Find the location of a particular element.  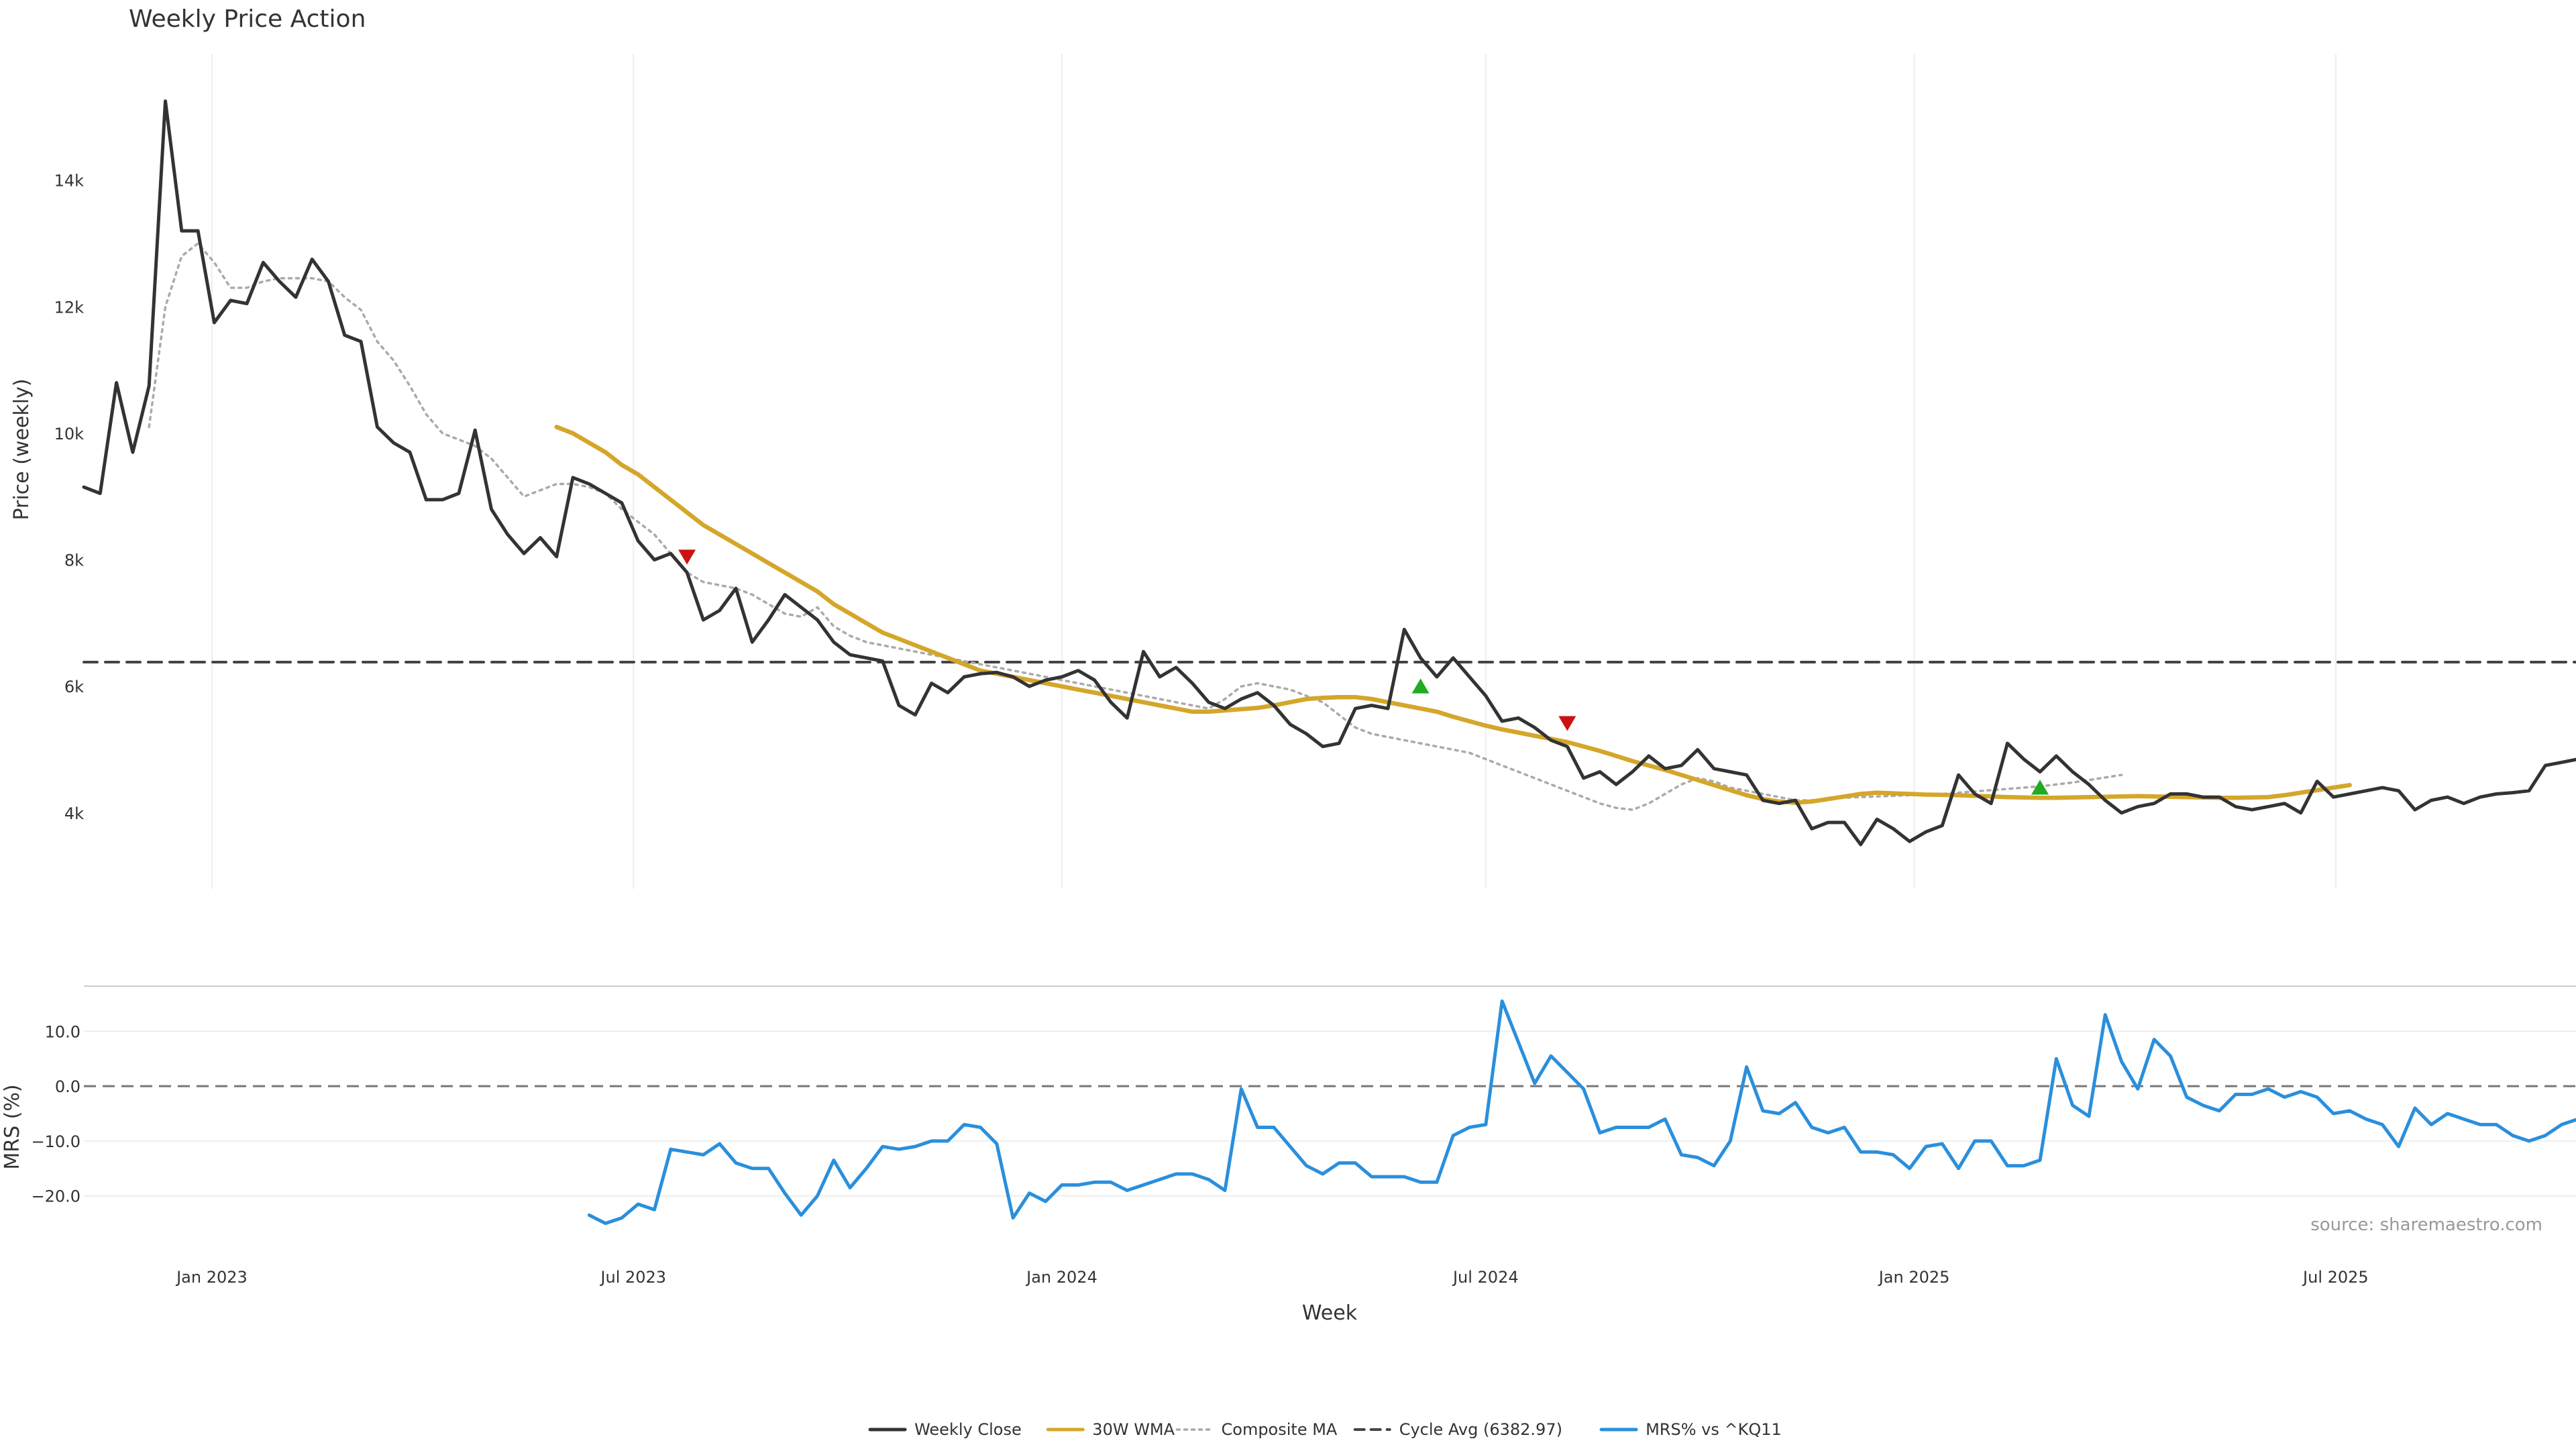

mrs-y-tick-label: 0.0 is located at coordinates (67, 1086).